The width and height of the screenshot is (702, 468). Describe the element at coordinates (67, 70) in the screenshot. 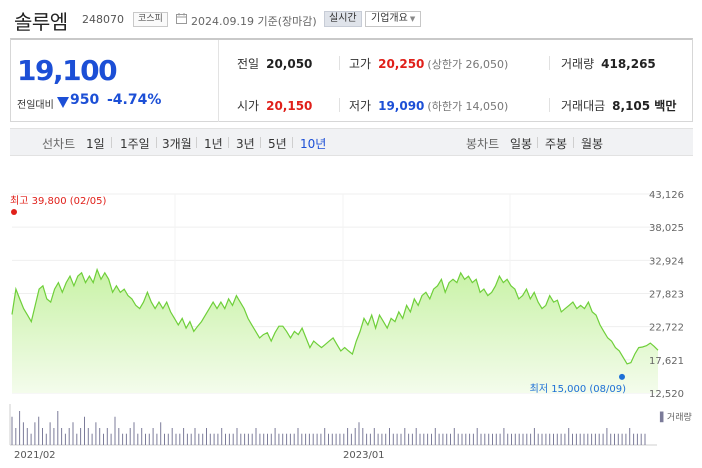

I see `current-price: 19,100` at that location.